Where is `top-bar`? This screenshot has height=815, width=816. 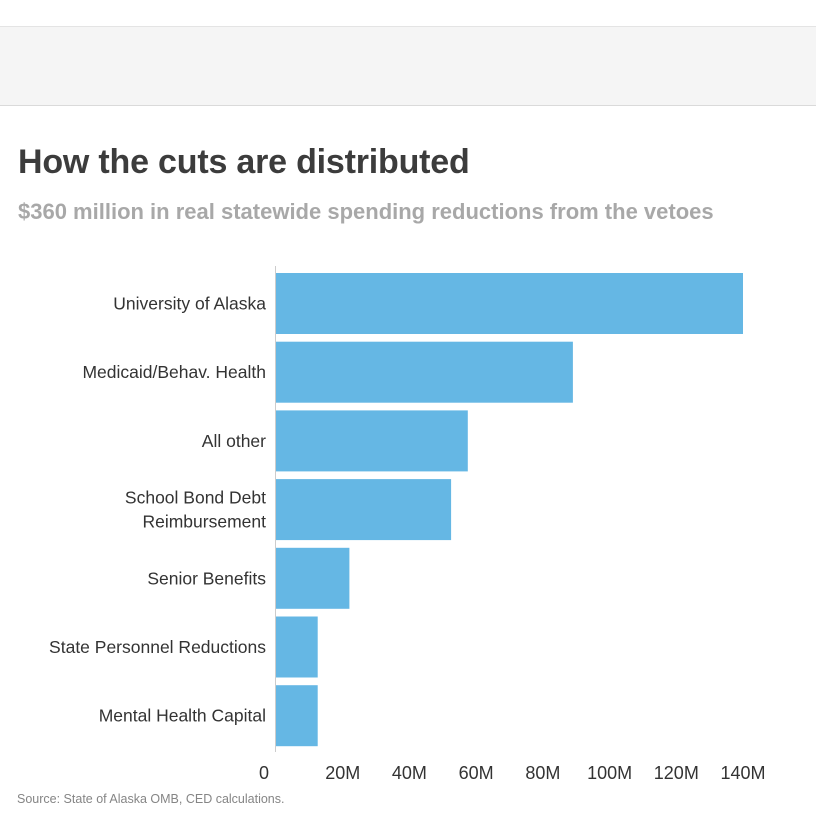
top-bar is located at coordinates (408, 66).